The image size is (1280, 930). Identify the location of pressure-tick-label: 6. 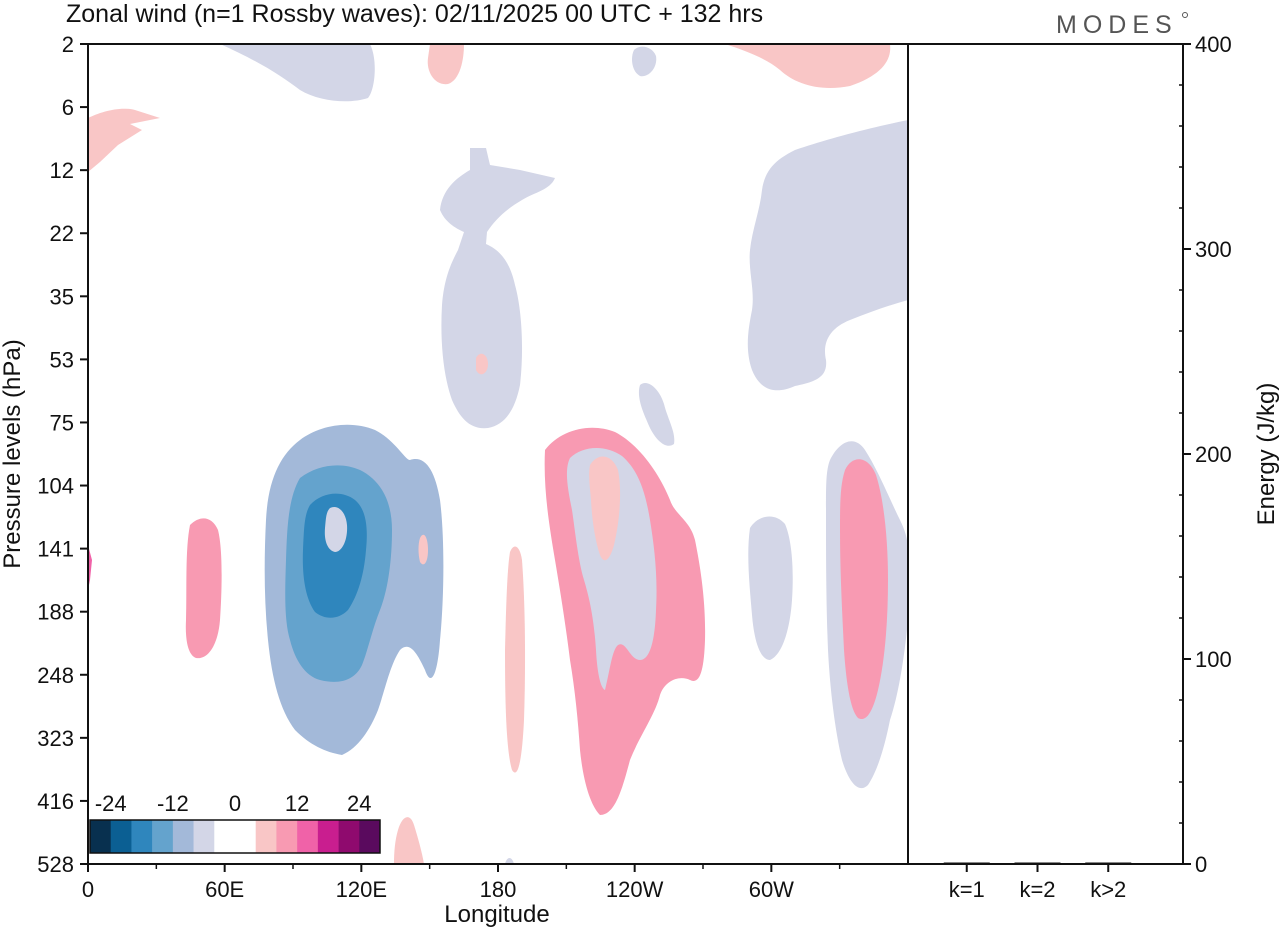
(68, 107).